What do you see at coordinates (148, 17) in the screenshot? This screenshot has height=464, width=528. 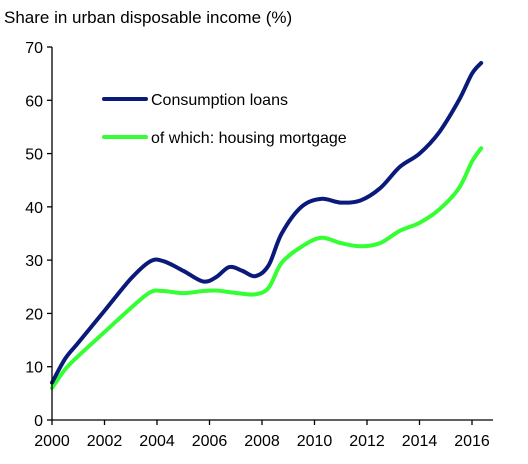 I see `unit-label: Share in urban disposable income (%)` at bounding box center [148, 17].